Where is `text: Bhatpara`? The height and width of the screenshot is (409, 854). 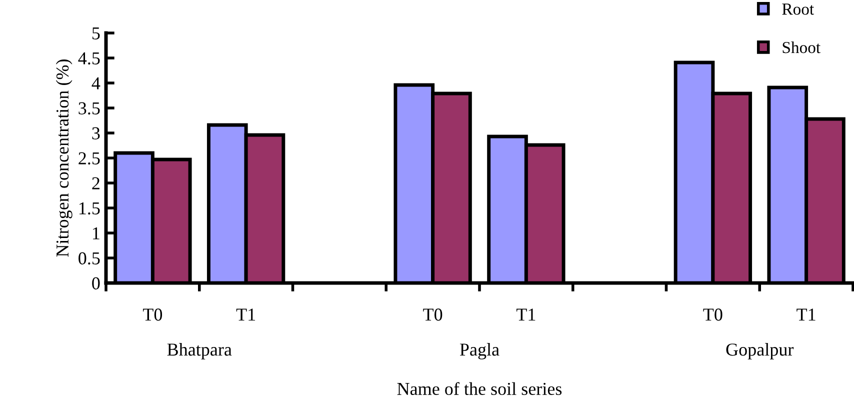 text: Bhatpara is located at coordinates (199, 351).